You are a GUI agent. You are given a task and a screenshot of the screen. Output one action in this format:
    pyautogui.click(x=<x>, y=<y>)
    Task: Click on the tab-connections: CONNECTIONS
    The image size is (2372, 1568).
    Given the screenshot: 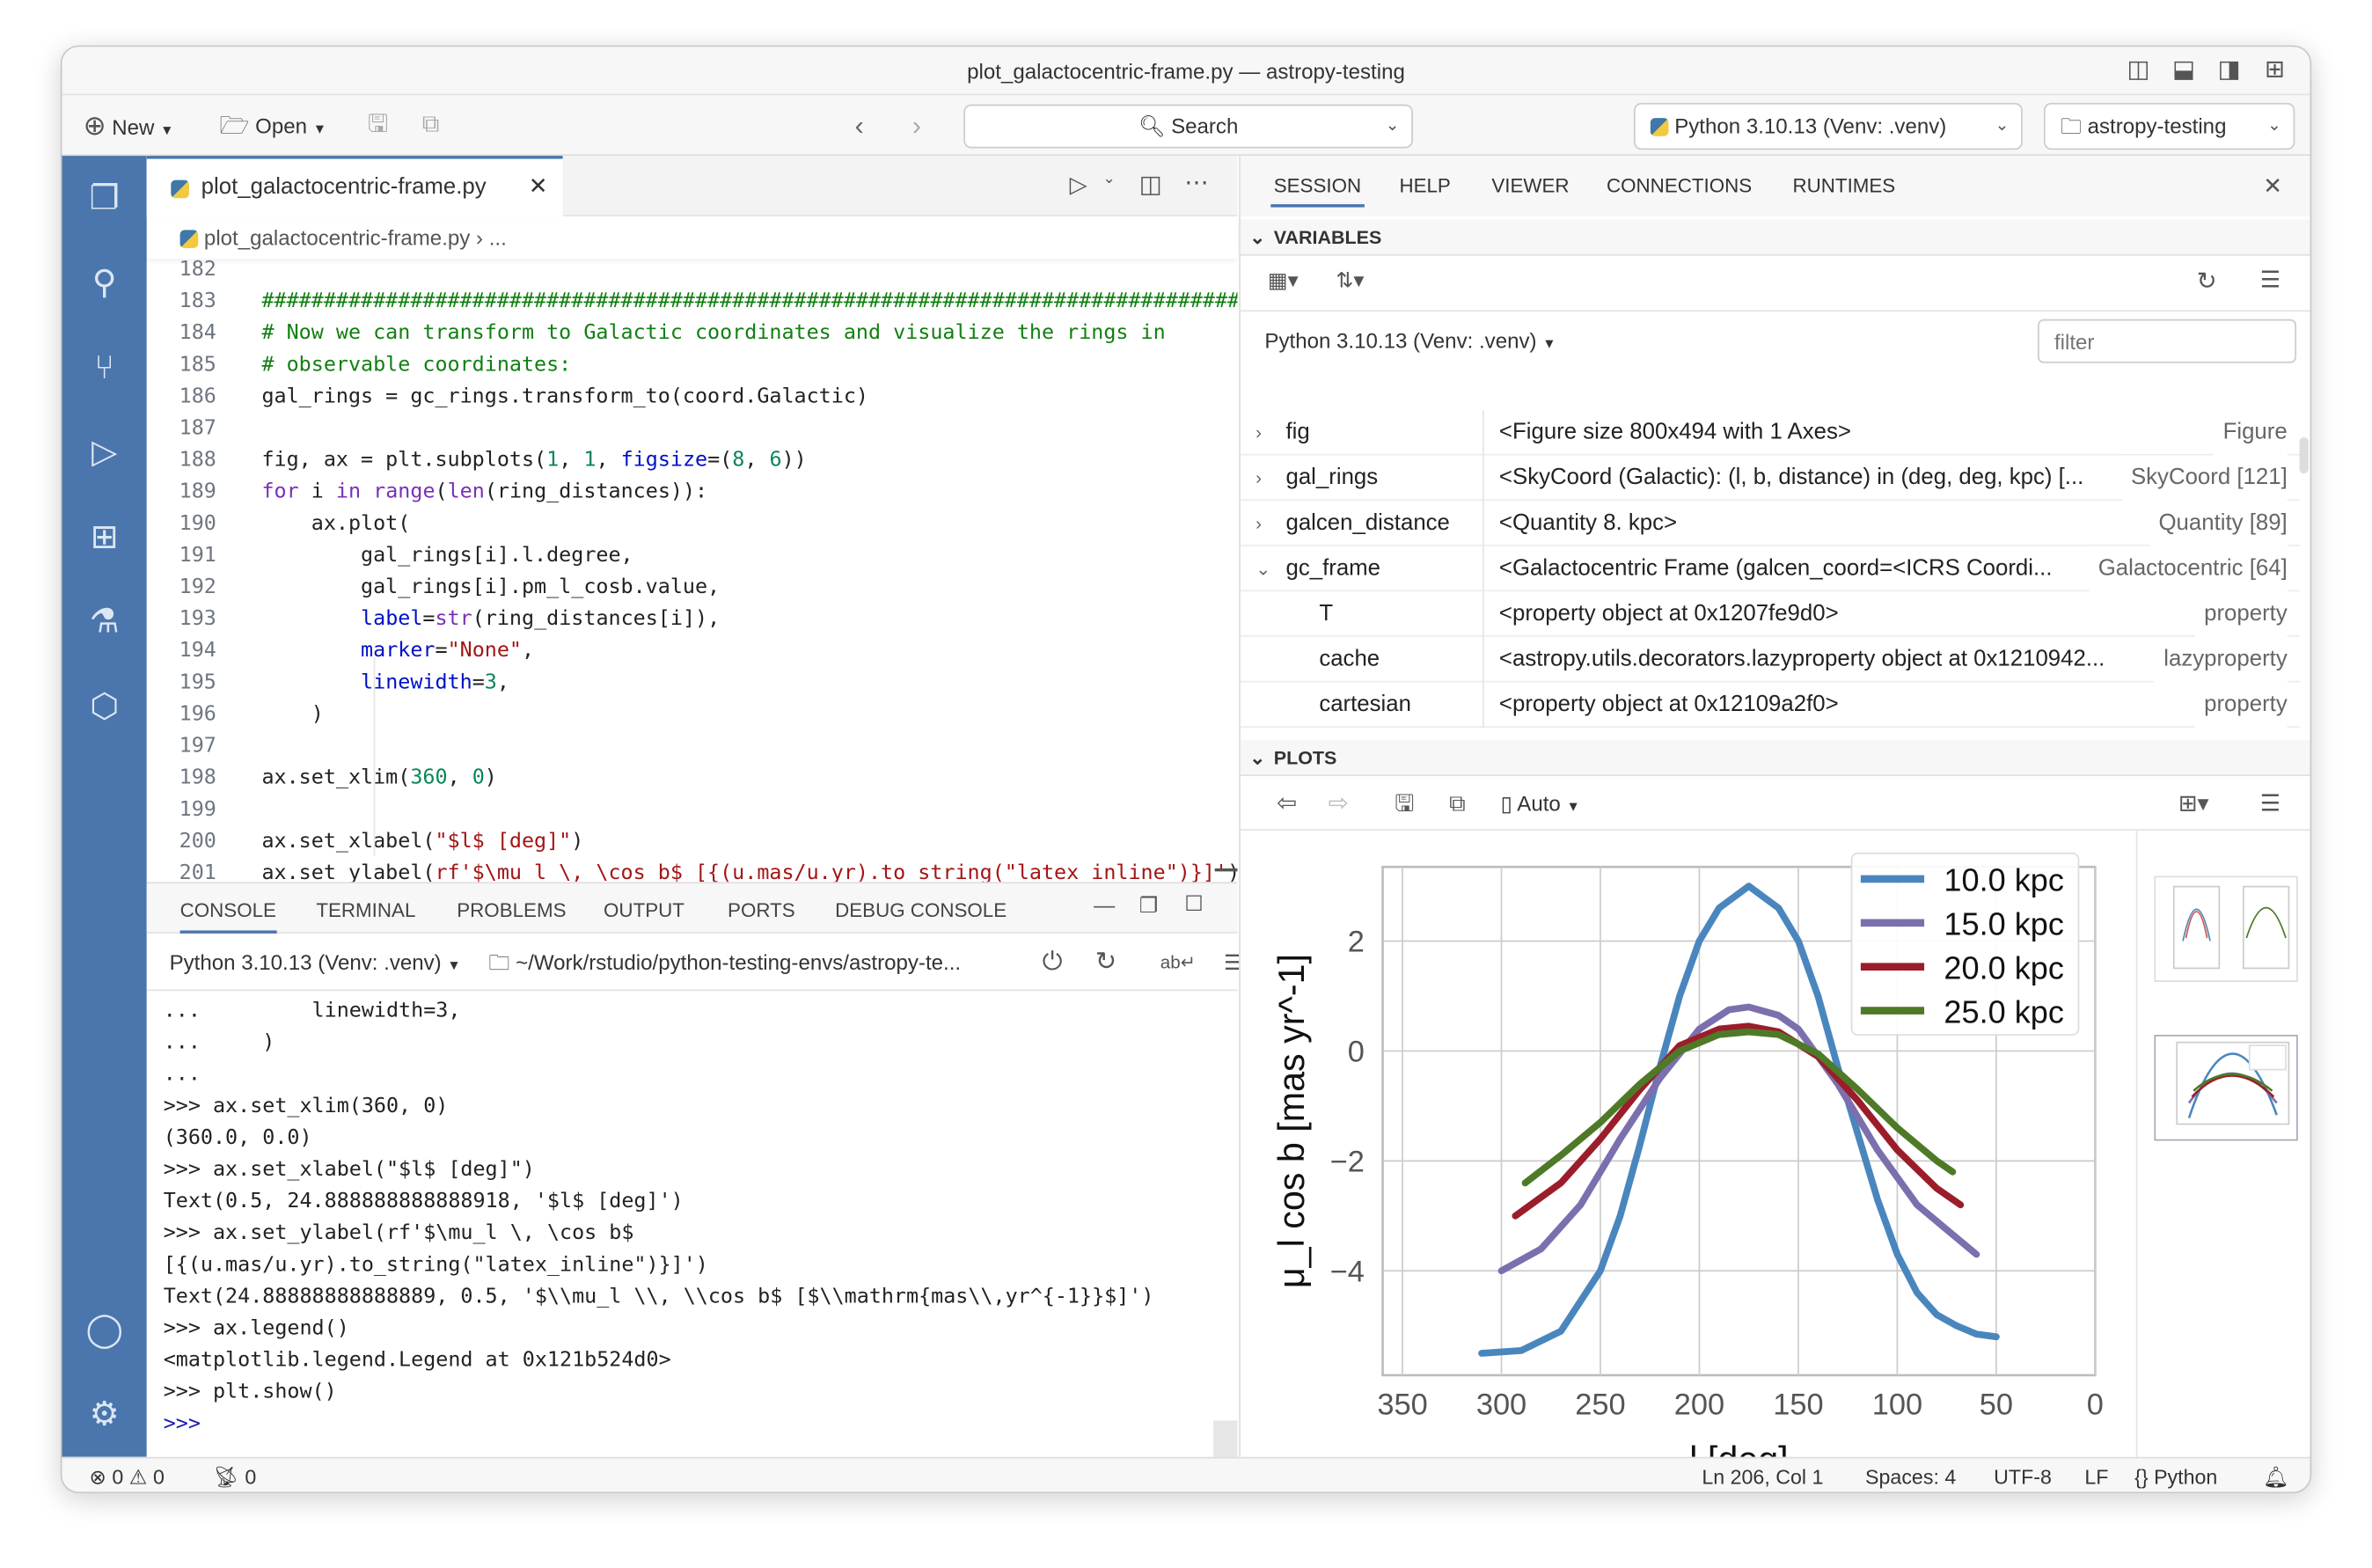 What is the action you would take?
    pyautogui.click(x=1680, y=185)
    